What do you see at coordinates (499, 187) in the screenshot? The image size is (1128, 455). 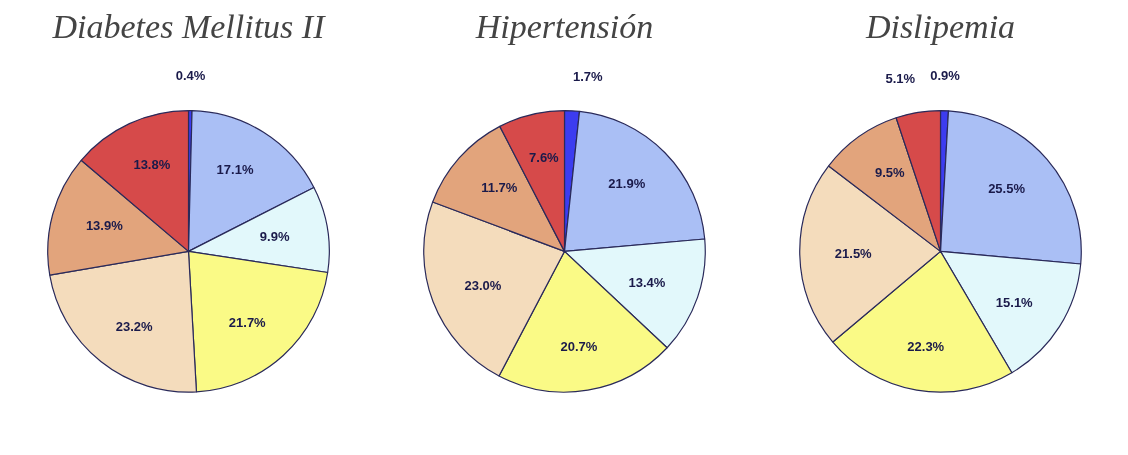 I see `data-label: 11.7%` at bounding box center [499, 187].